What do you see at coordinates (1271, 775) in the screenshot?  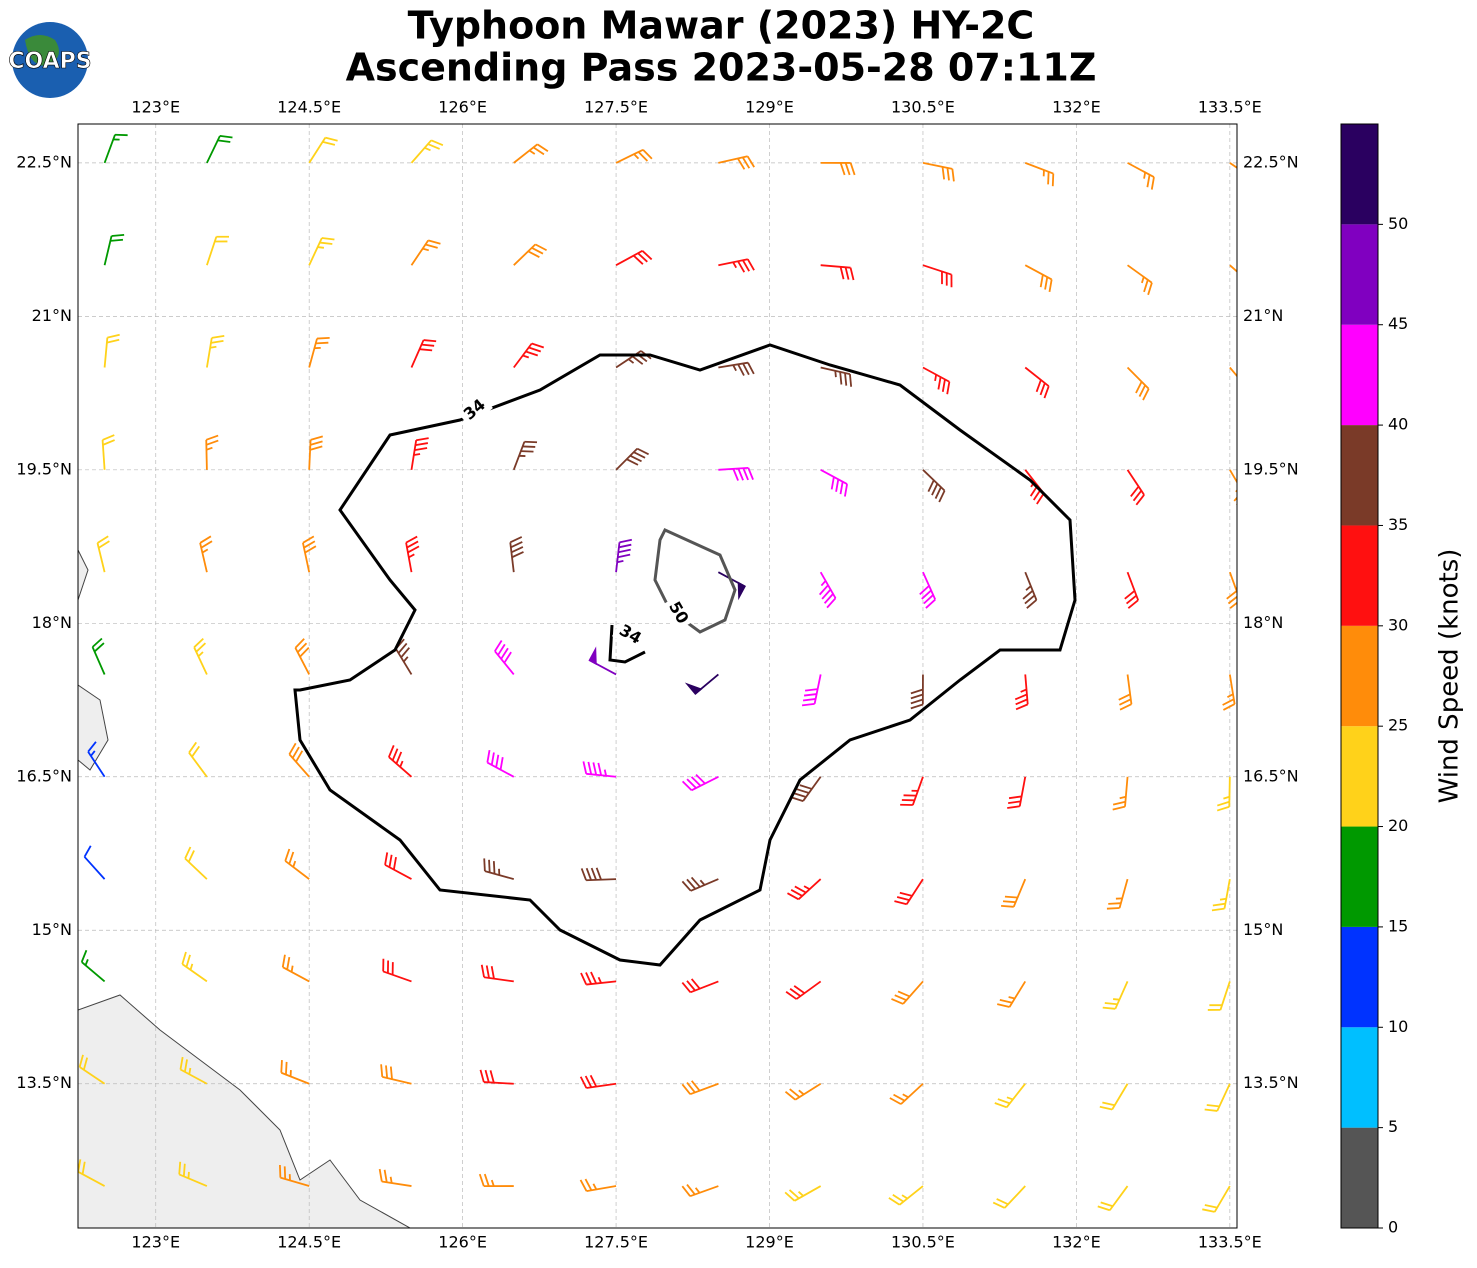 I see `lat-tick-label: 16.5°N` at bounding box center [1271, 775].